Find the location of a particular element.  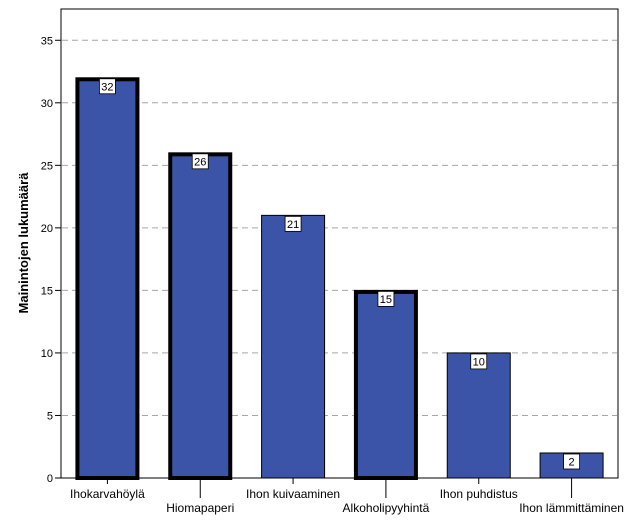

data-label: 21 is located at coordinates (293, 225).